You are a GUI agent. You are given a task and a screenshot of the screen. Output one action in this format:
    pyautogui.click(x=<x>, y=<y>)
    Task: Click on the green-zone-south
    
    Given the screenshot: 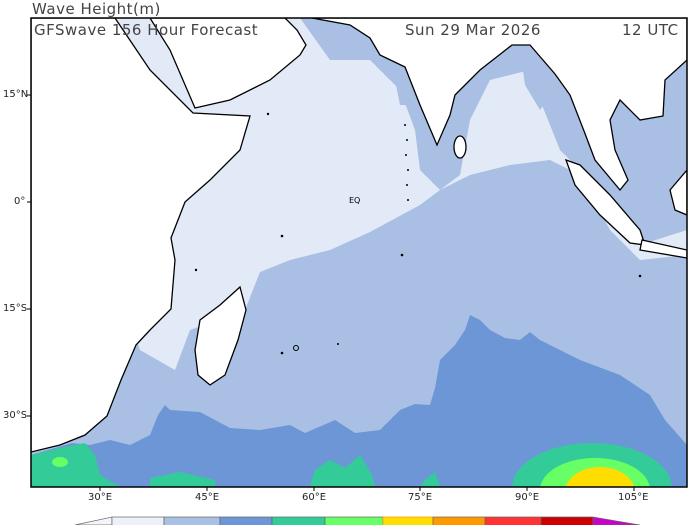 What is the action you would take?
    pyautogui.click(x=342, y=471)
    